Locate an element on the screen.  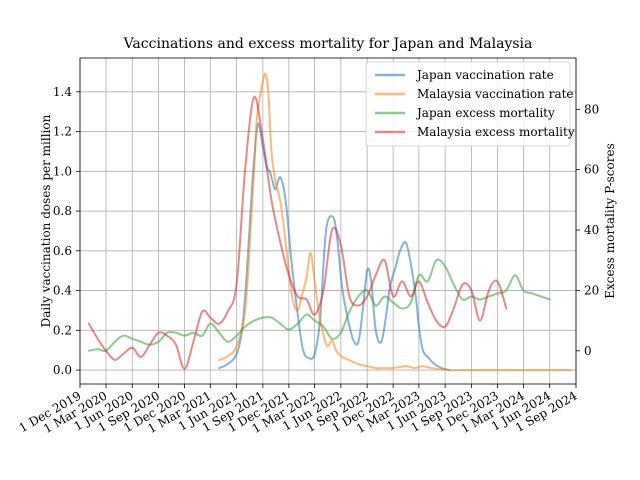
legend-box is located at coordinates (468, 104).